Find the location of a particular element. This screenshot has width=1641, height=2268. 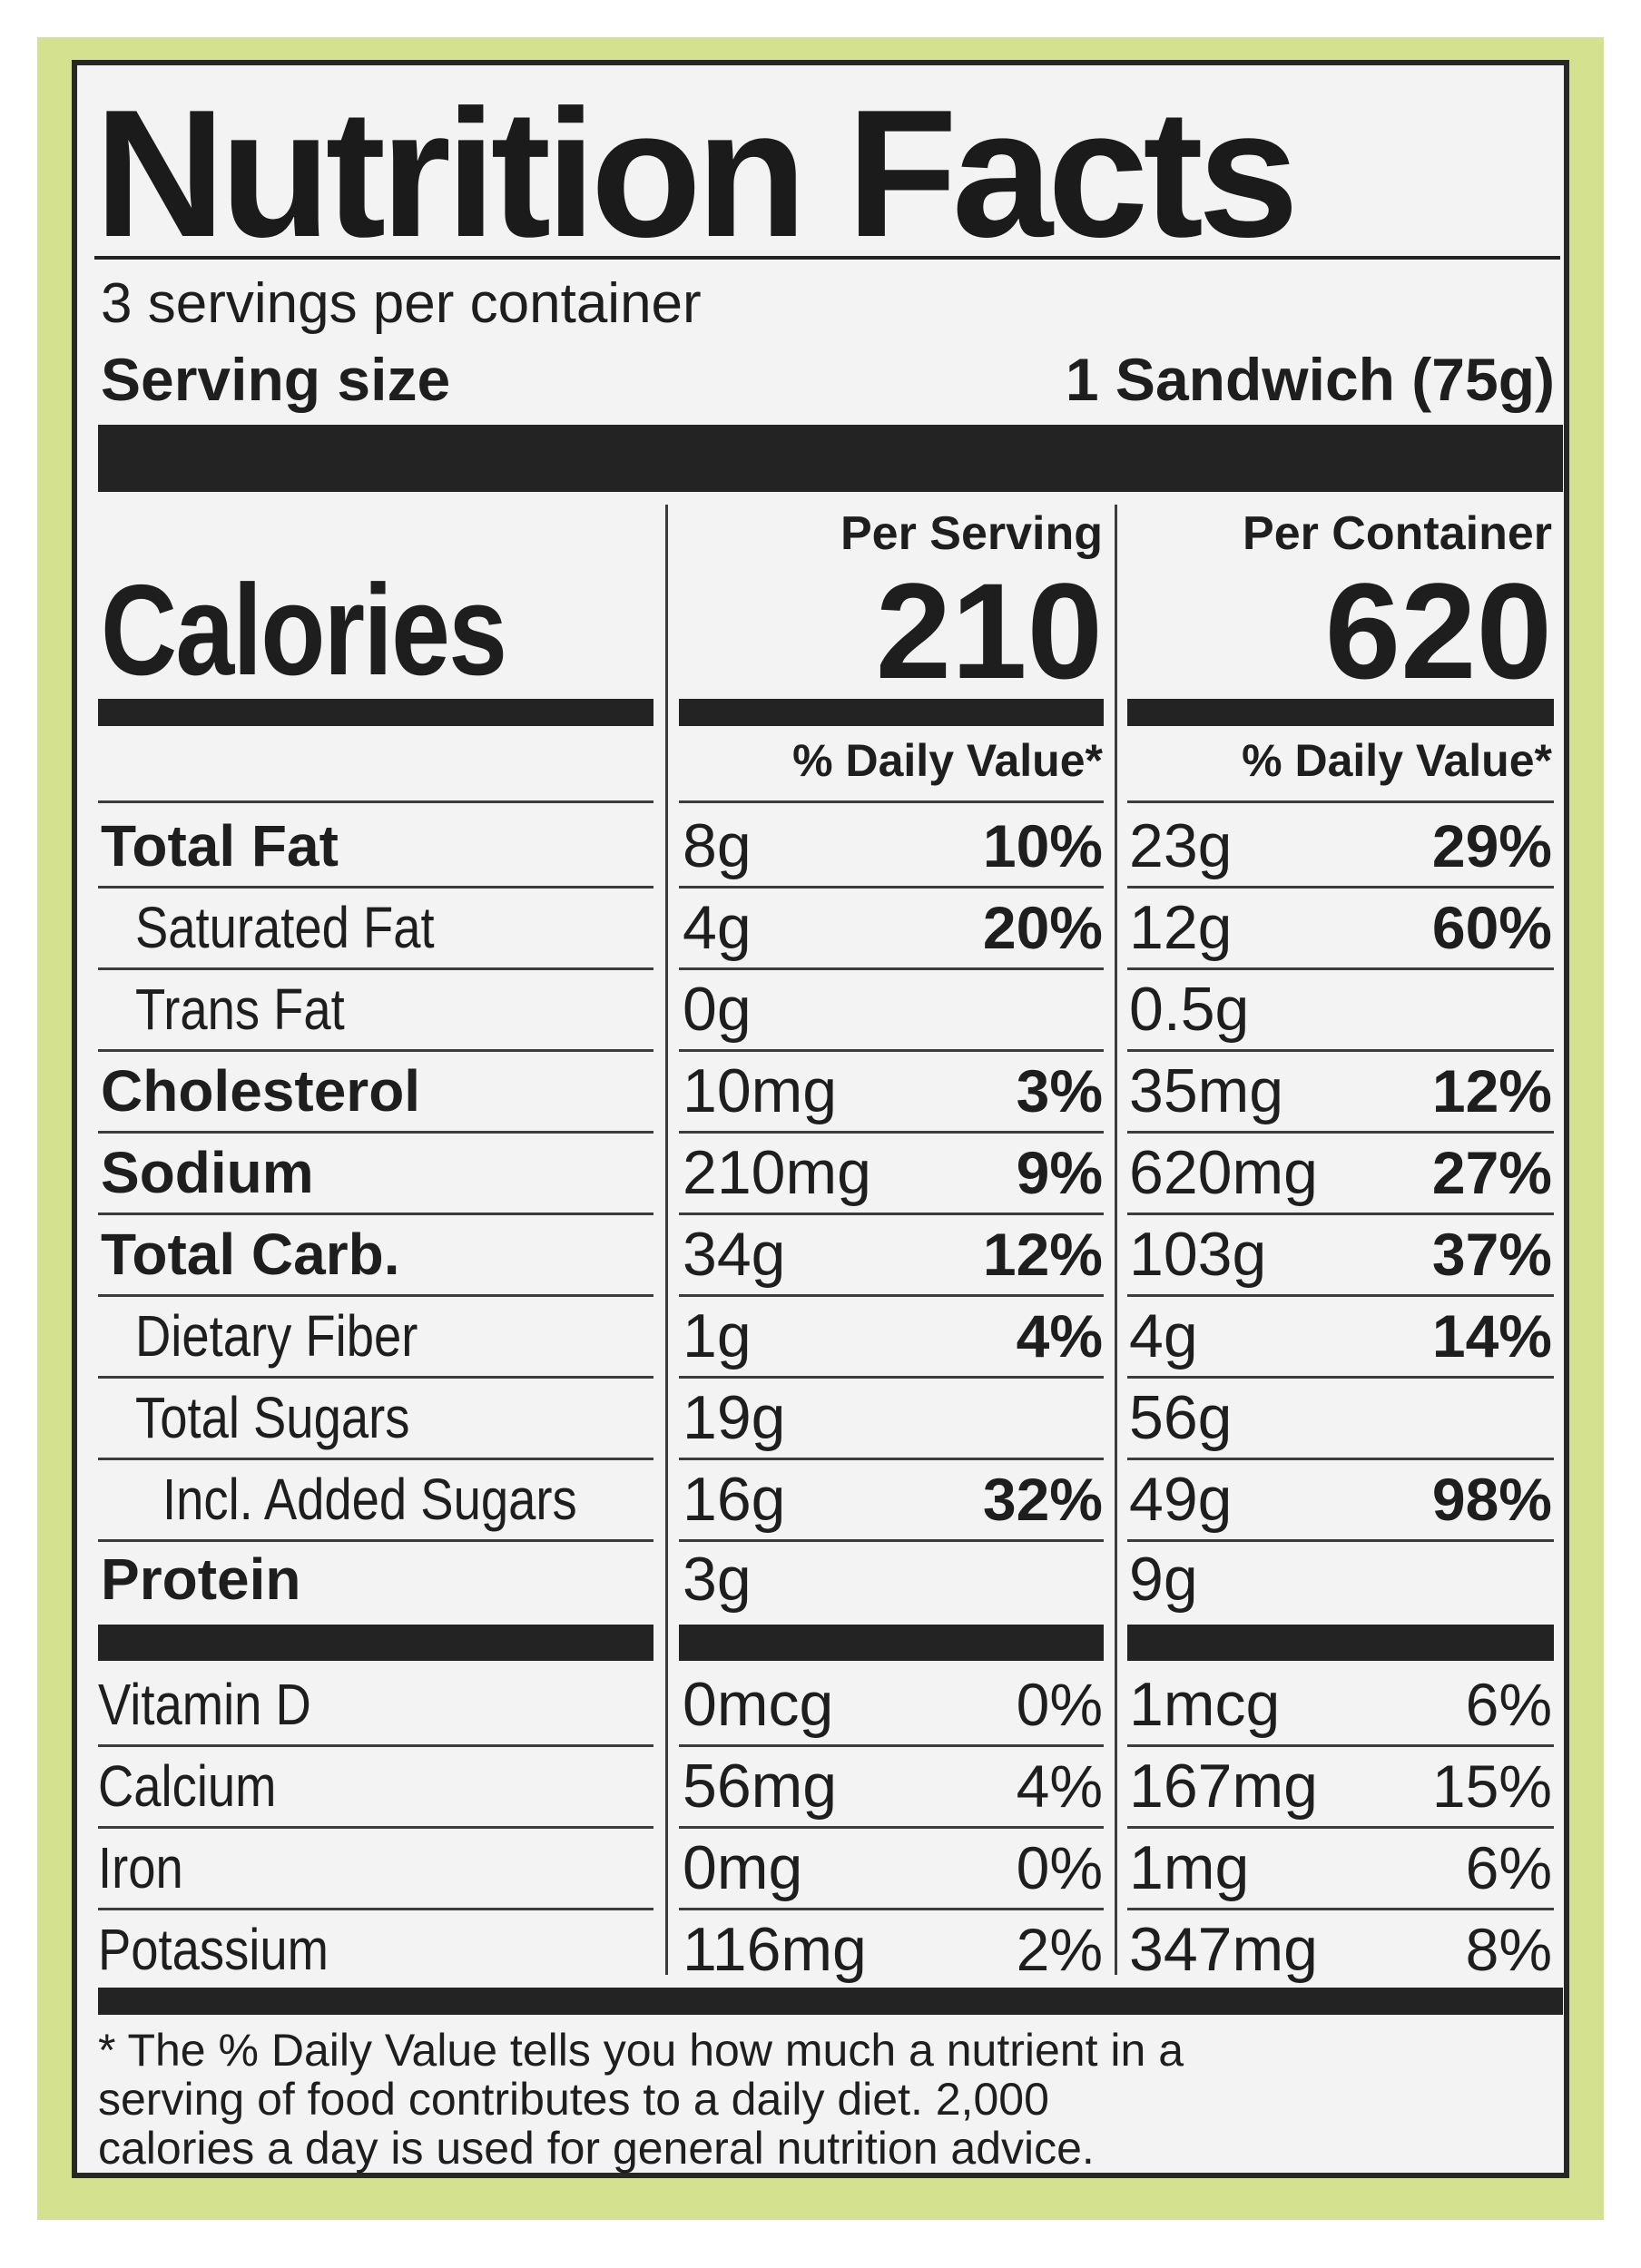

nutrient-name: Cholesterol is located at coordinates (261, 1091).